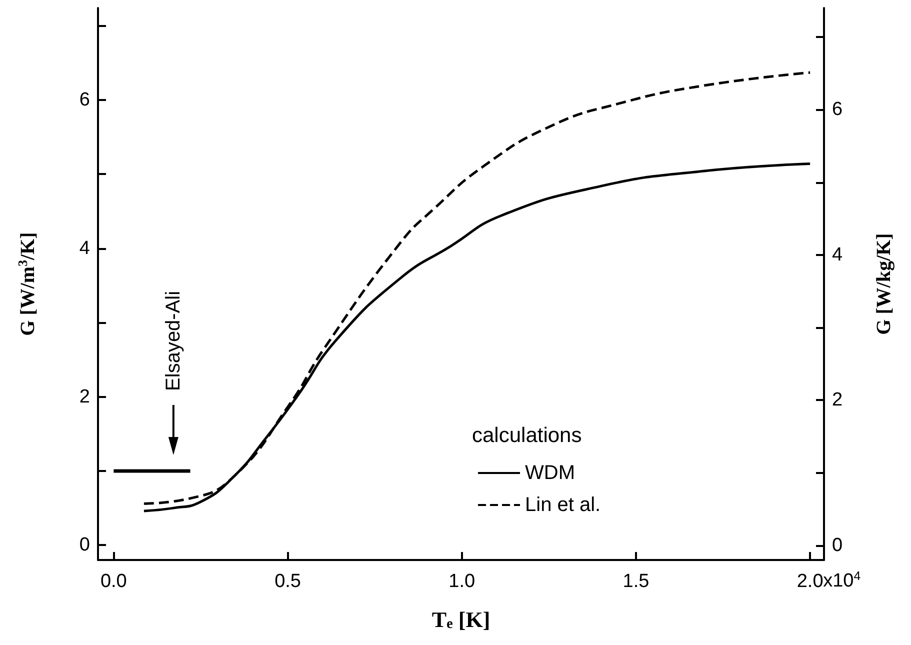 This screenshot has width=911, height=645. I want to click on y2-tick-label: 2, so click(837, 400).